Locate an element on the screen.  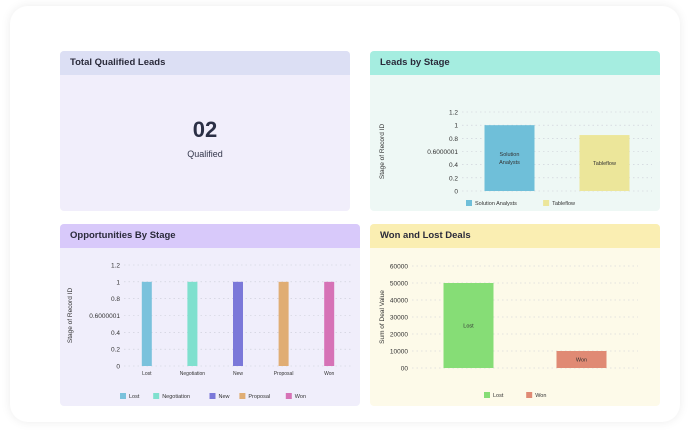
legend-label: Tableflow is located at coordinates (563, 204).